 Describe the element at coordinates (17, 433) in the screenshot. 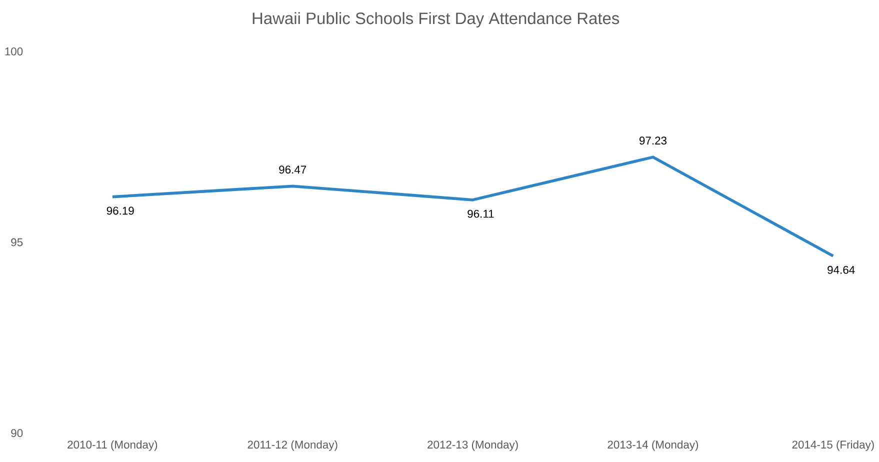

I see `y-tick-label: 90` at that location.